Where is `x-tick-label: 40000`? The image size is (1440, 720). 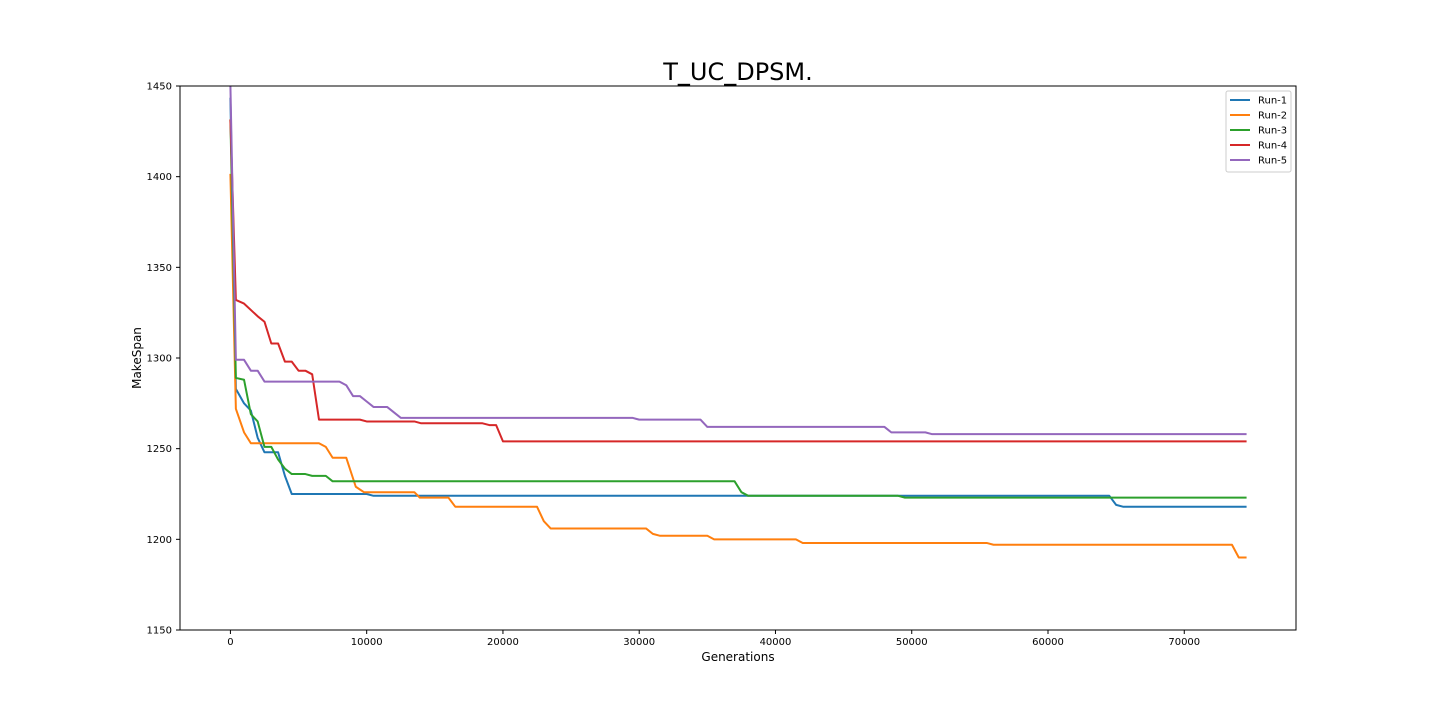
x-tick-label: 40000 is located at coordinates (776, 642).